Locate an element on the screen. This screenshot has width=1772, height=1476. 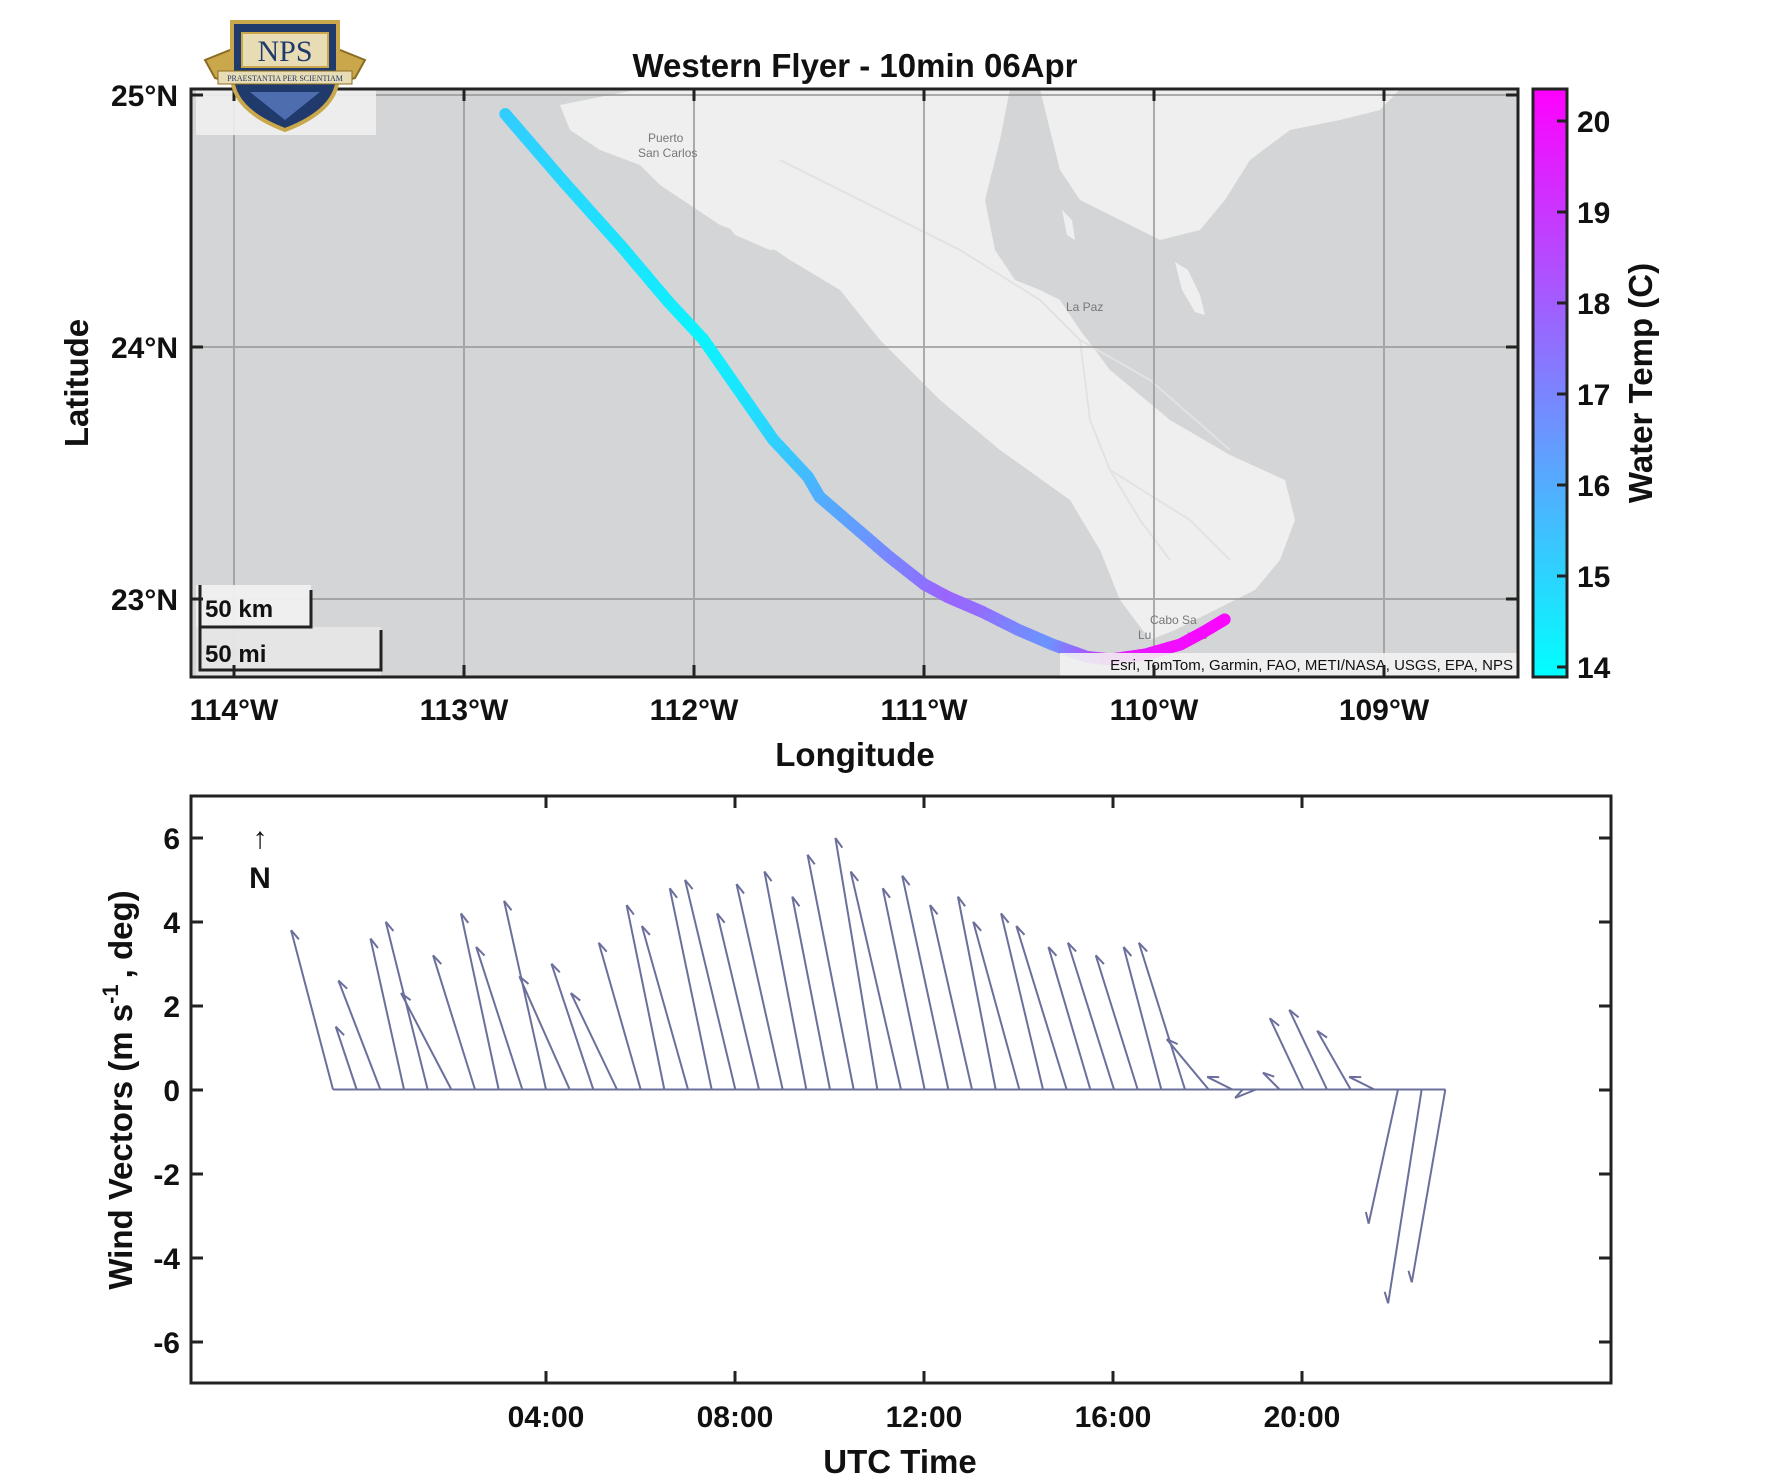
place-label-la-paz: La Paz is located at coordinates (1084, 307).